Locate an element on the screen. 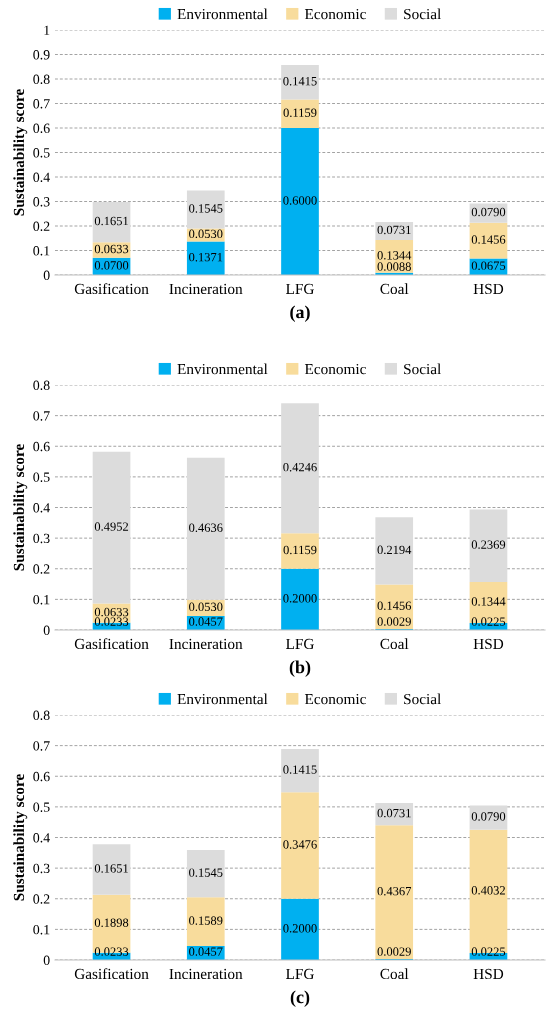 Image resolution: width=559 pixels, height=1030 pixels. x-axis-title: (c) is located at coordinates (300, 998).